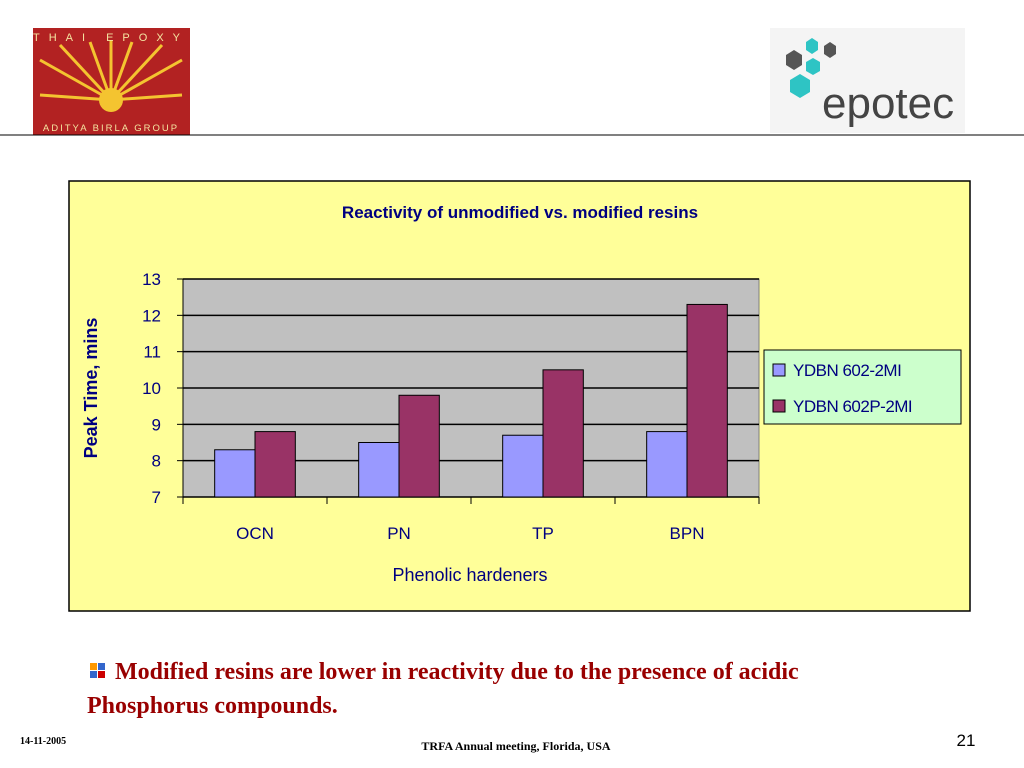 This screenshot has width=1024, height=768. Describe the element at coordinates (111, 128) in the screenshot. I see `logo-text: ADITYA BIRLA GROUP` at that location.